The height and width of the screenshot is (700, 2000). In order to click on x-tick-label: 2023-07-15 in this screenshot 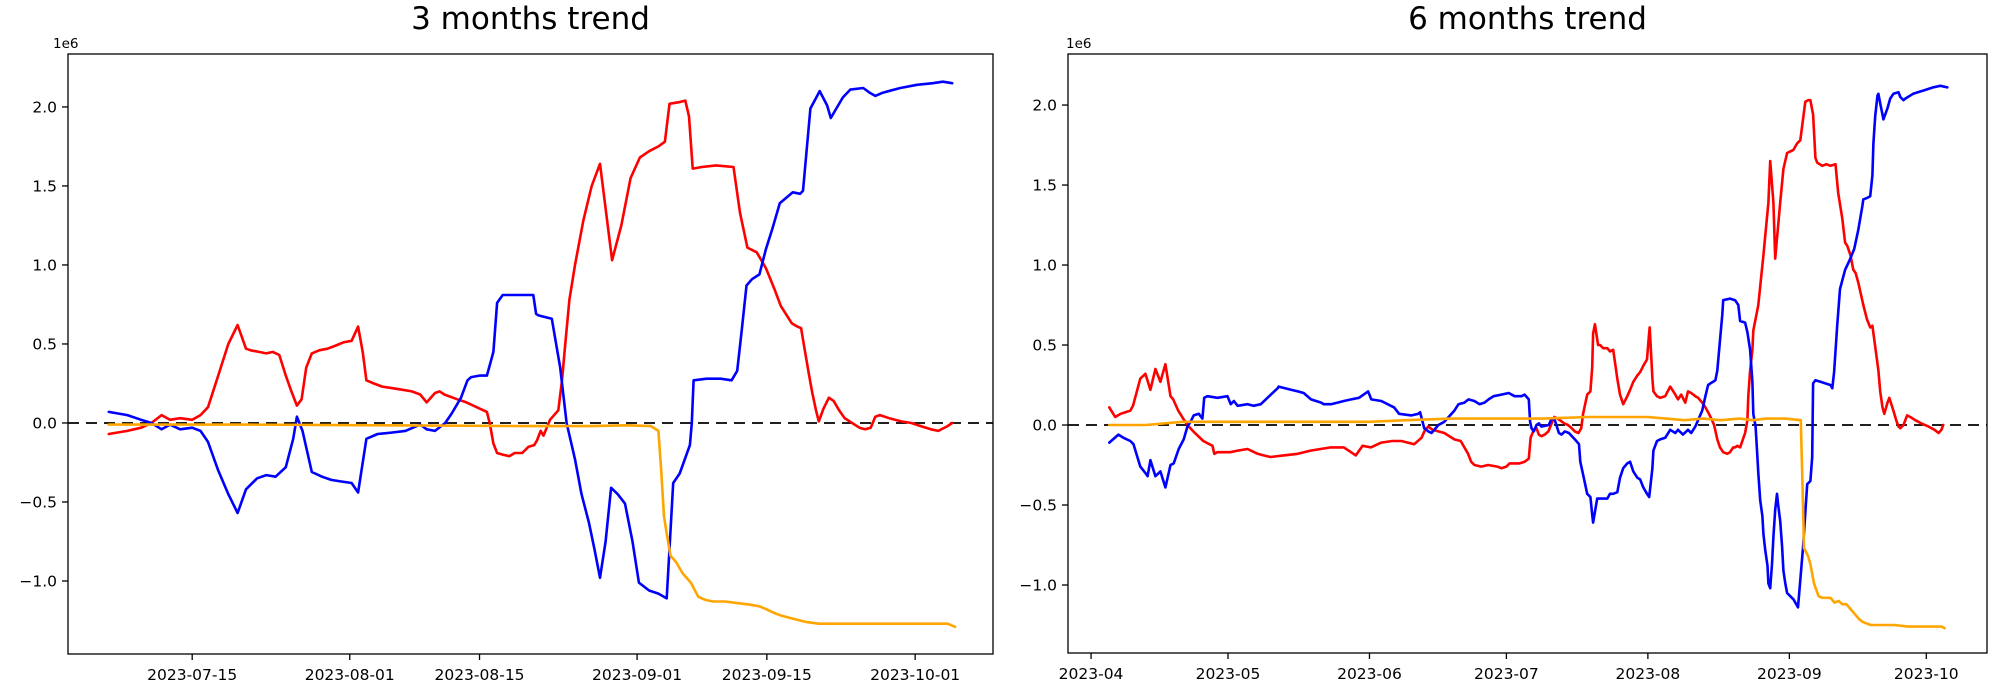, I will do `click(192, 675)`.